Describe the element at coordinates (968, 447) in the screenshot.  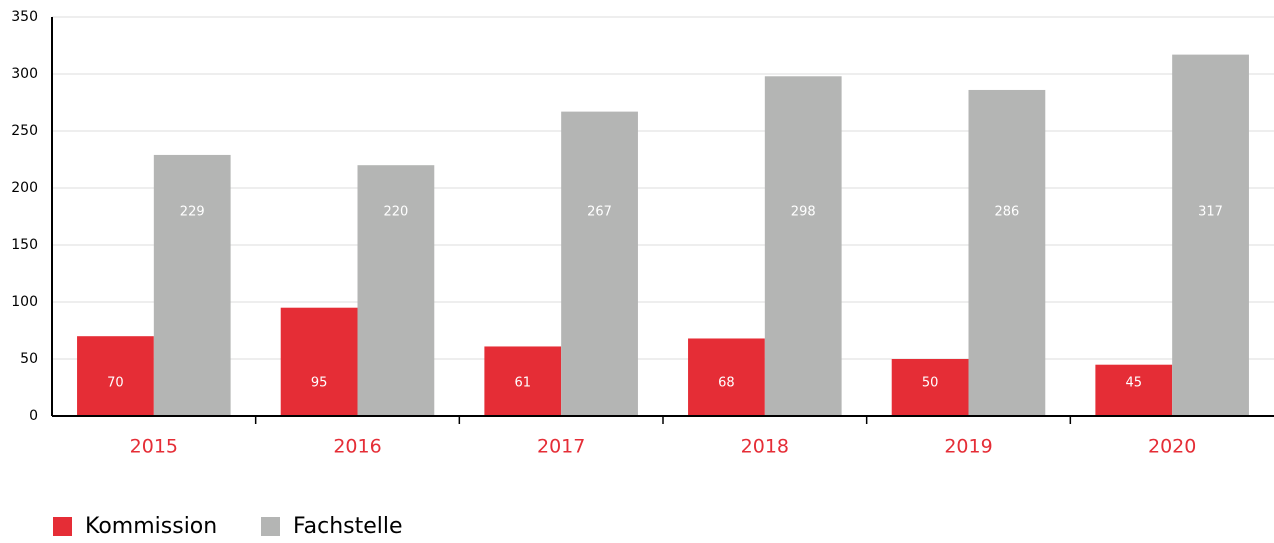
I see `x-tick-label: 2019` at that location.